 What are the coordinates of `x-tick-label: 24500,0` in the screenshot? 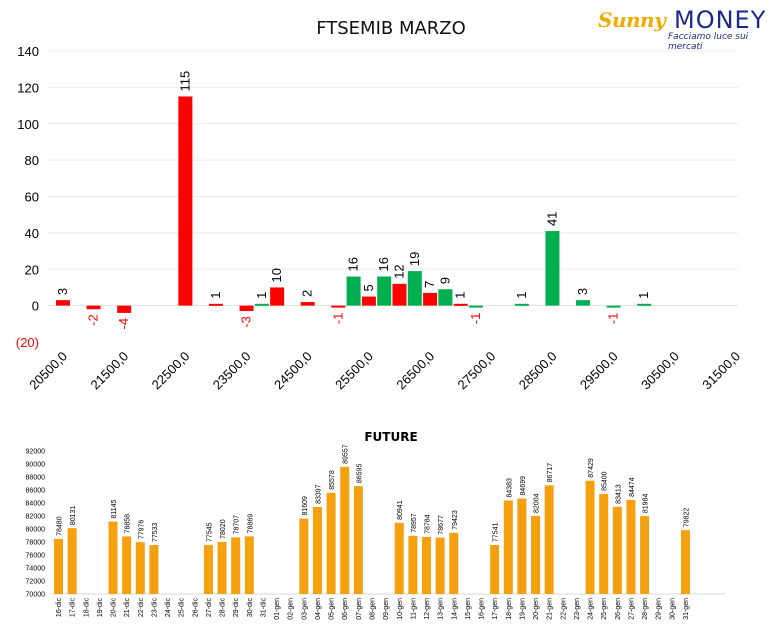 It's located at (293, 371).